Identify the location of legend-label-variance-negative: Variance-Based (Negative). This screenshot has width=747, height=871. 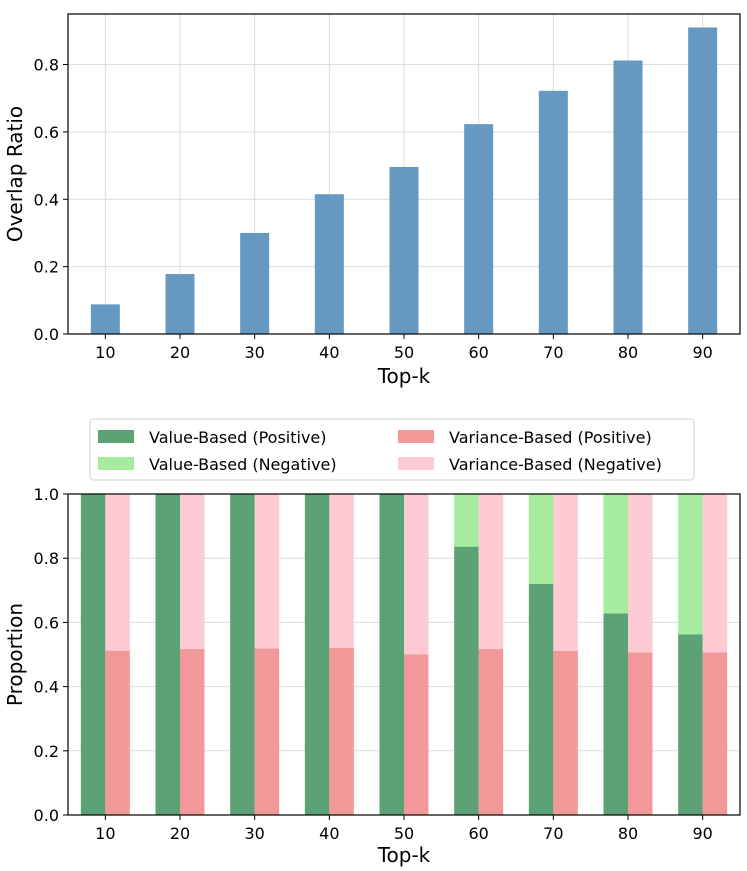
(555, 464).